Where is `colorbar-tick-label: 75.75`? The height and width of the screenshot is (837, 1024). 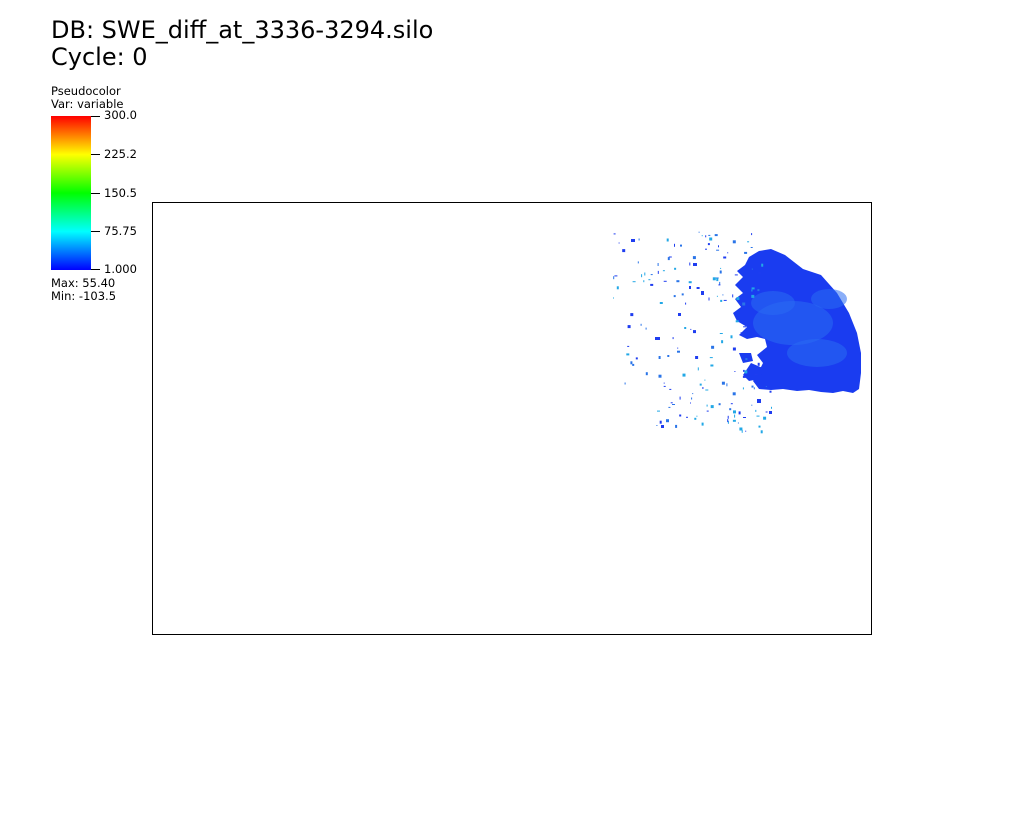
colorbar-tick-label: 75.75 is located at coordinates (120, 231).